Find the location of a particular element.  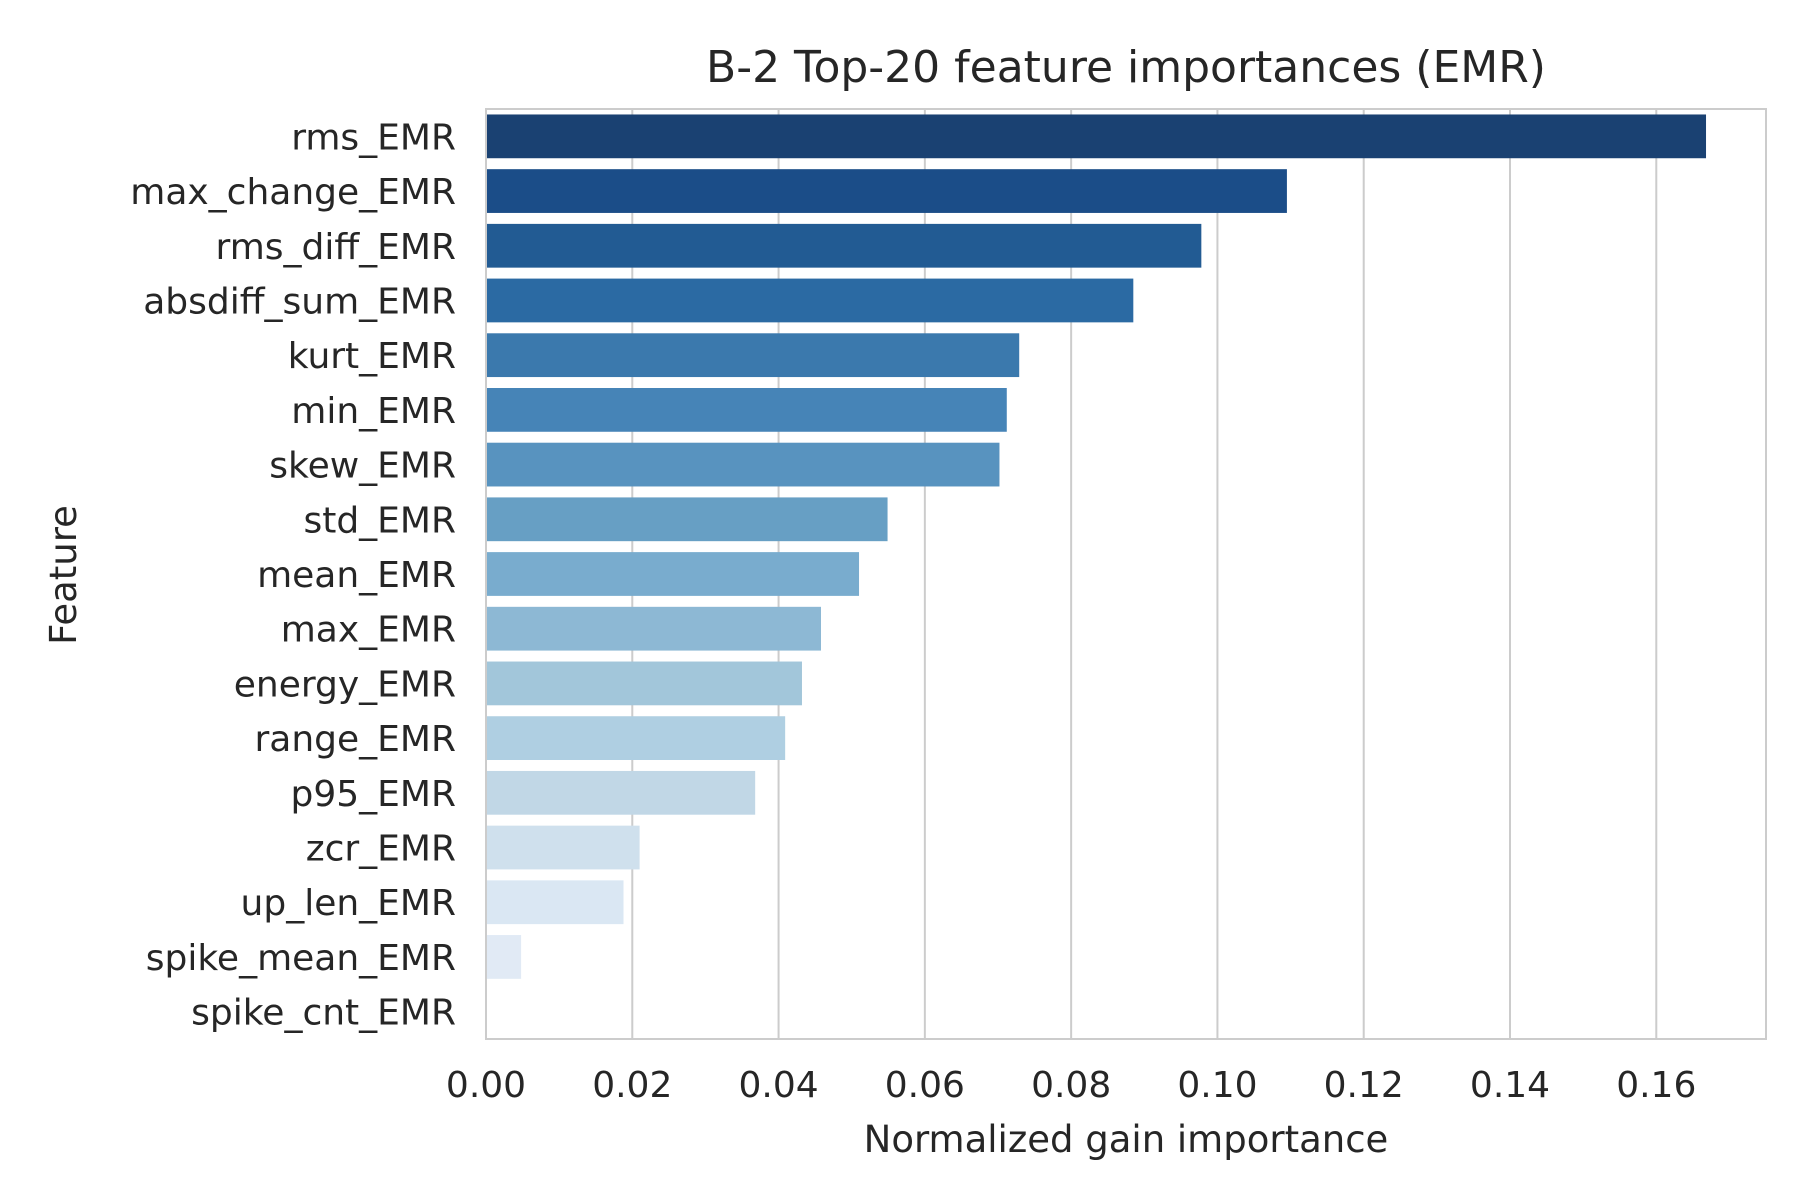

bar-skew-emr is located at coordinates (743, 464).